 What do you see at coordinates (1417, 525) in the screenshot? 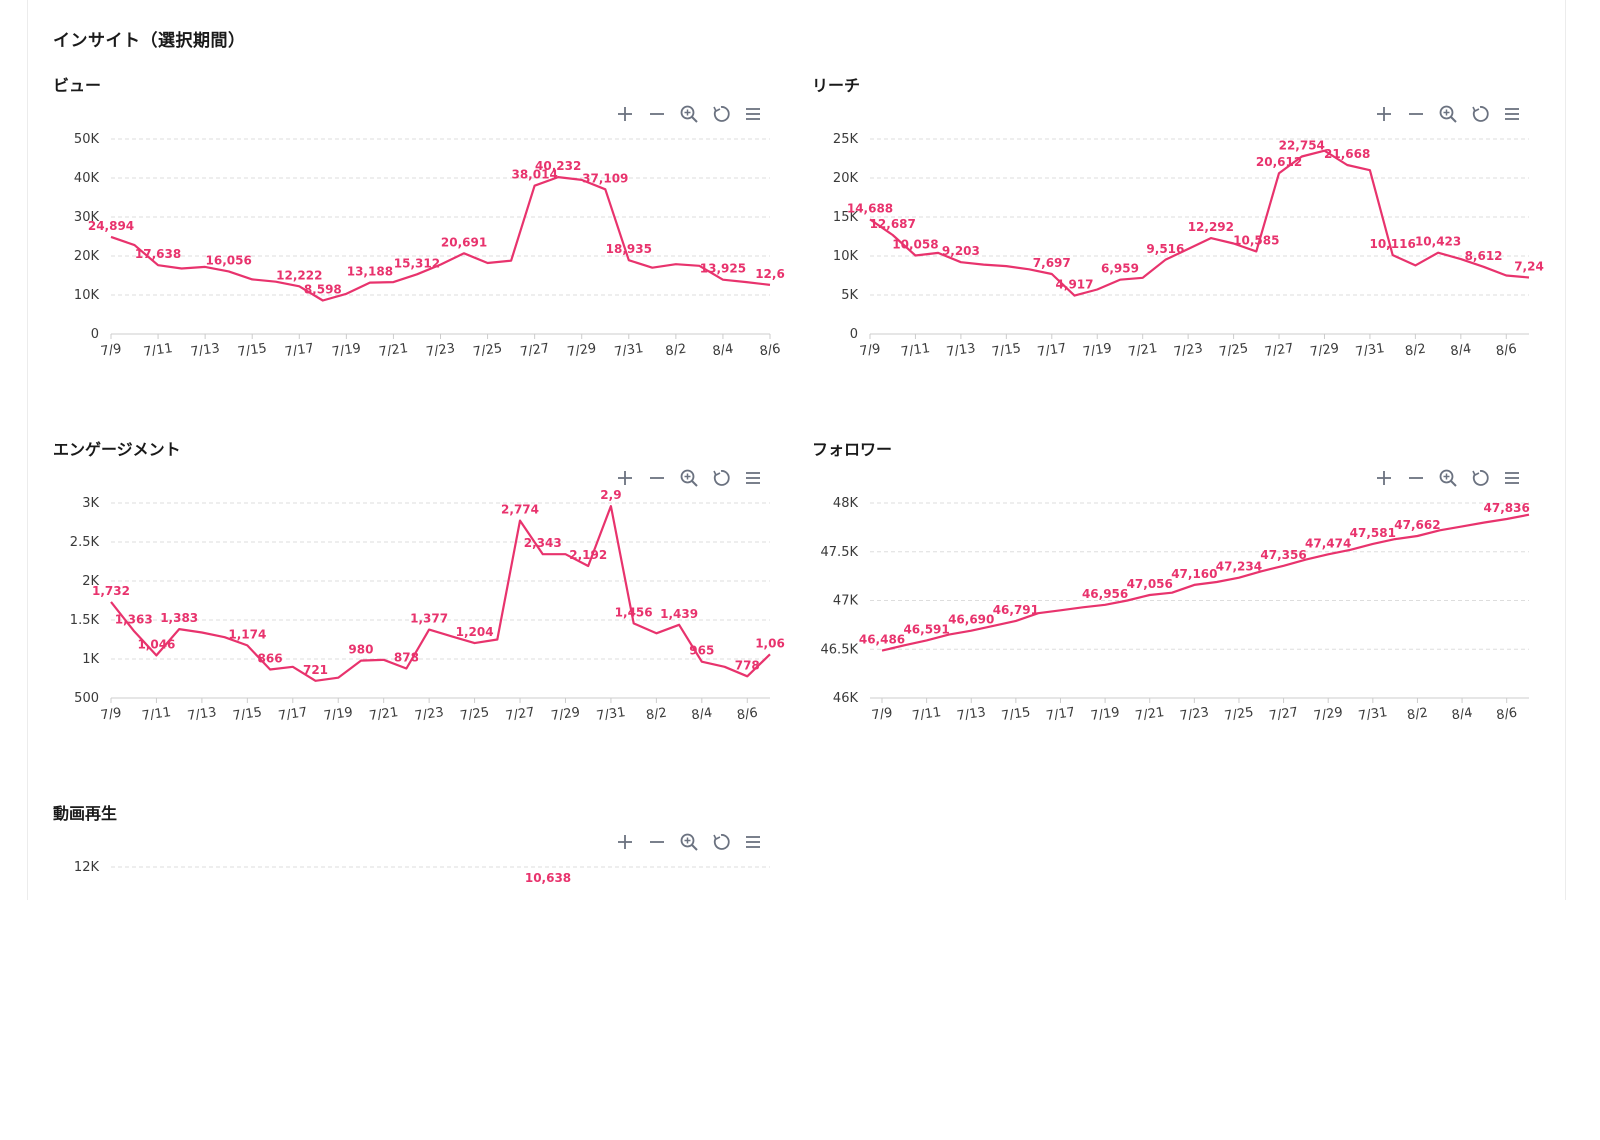
I see `data-label: 47,662` at bounding box center [1417, 525].